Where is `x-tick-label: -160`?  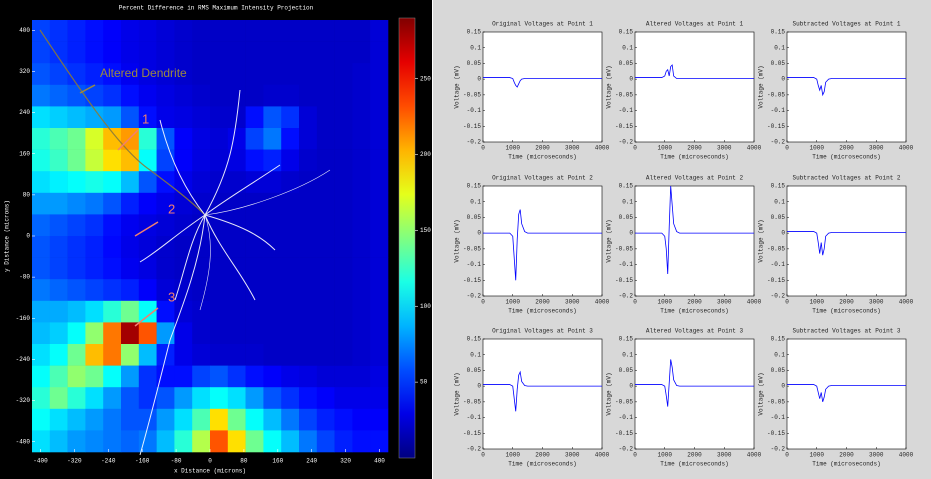 x-tick-label: -160 is located at coordinates (142, 461).